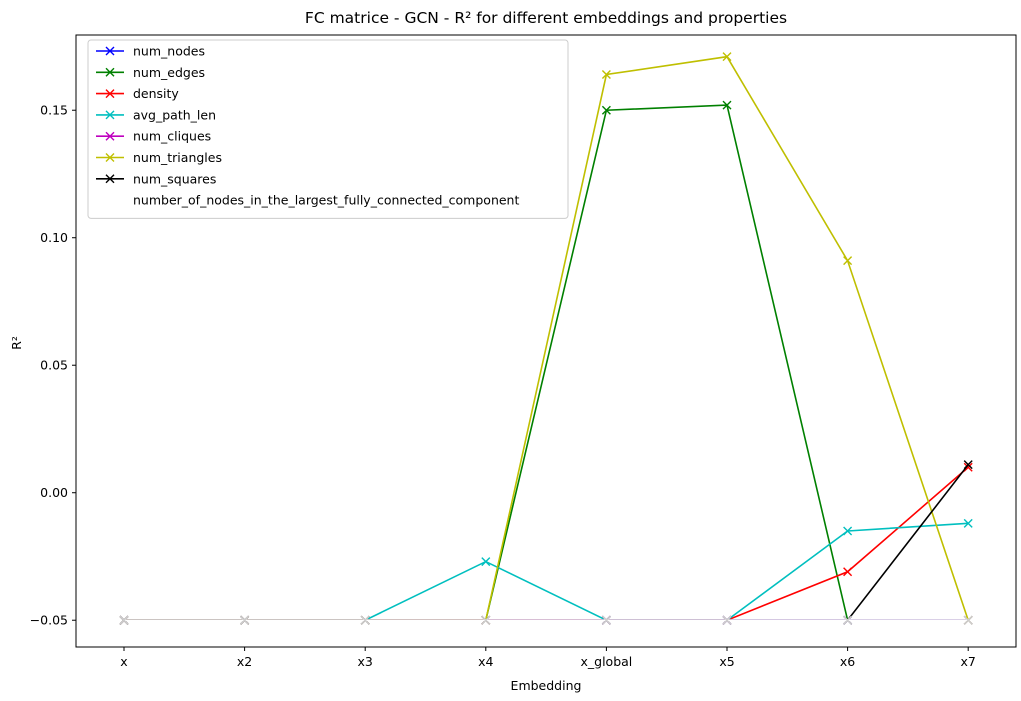 Image resolution: width=1021 pixels, height=701 pixels. I want to click on legend-label: num_triangles, so click(177, 157).